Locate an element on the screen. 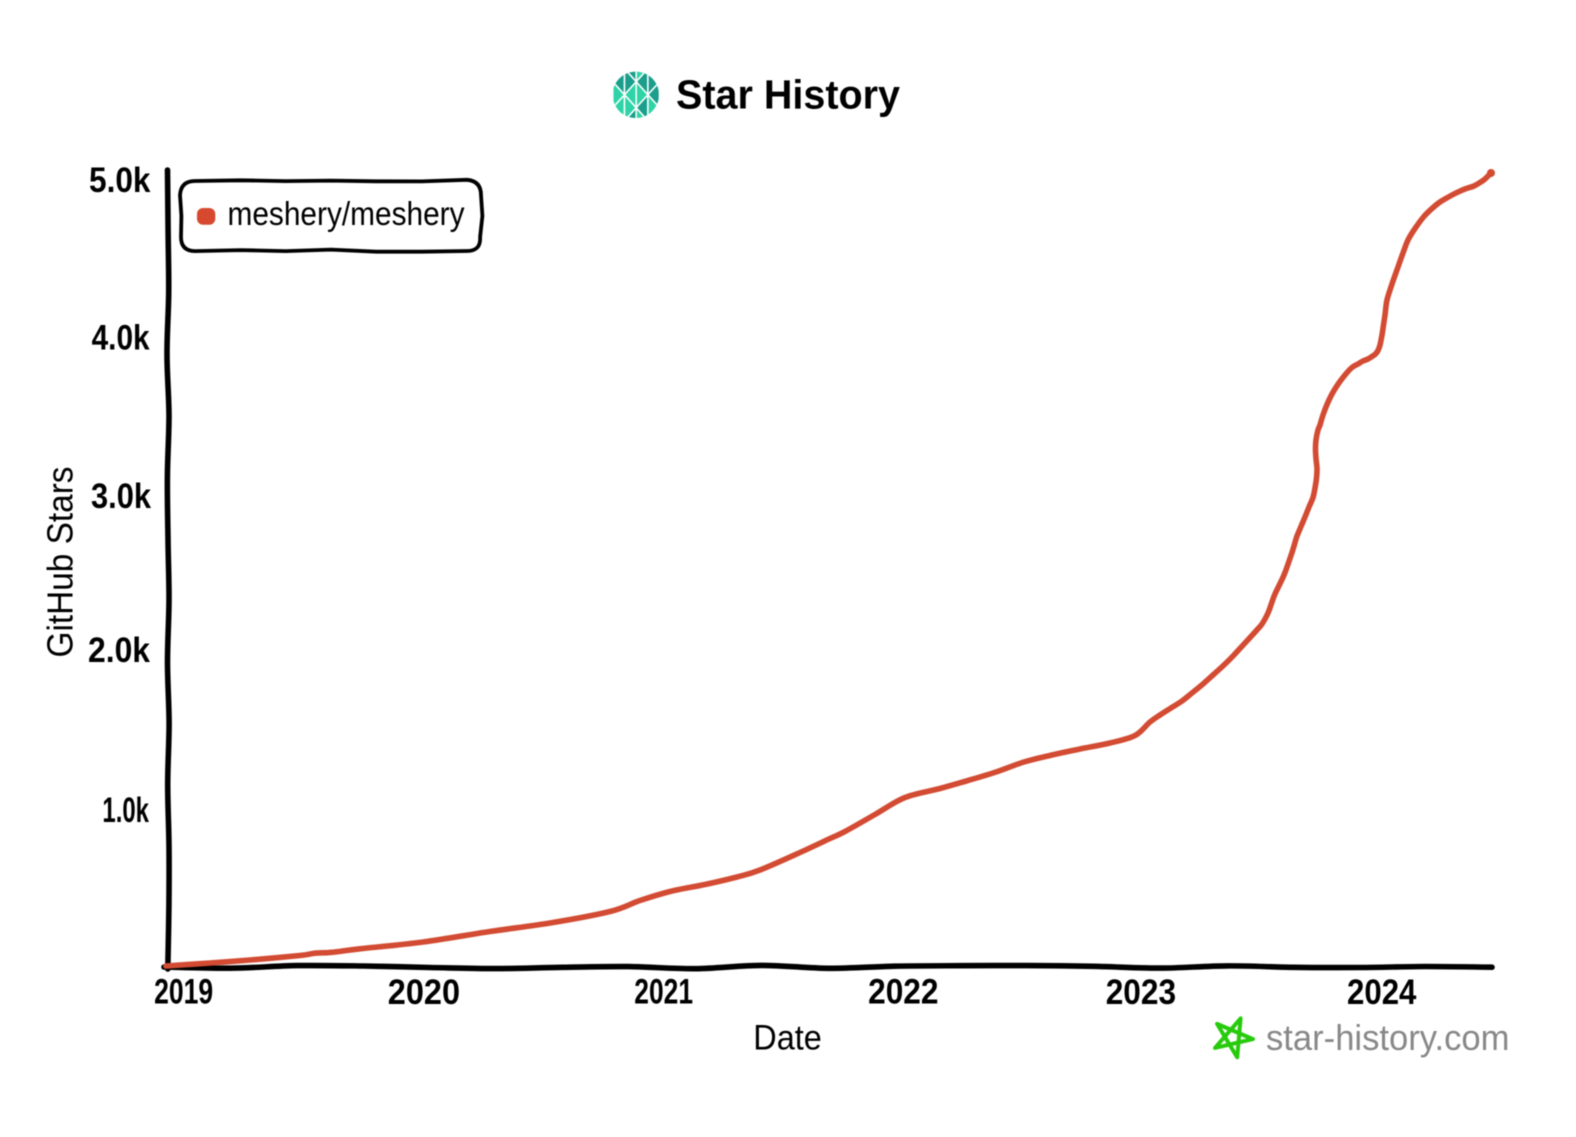 This screenshot has height=1137, width=1576. svg-text: 2021 is located at coordinates (663, 992).